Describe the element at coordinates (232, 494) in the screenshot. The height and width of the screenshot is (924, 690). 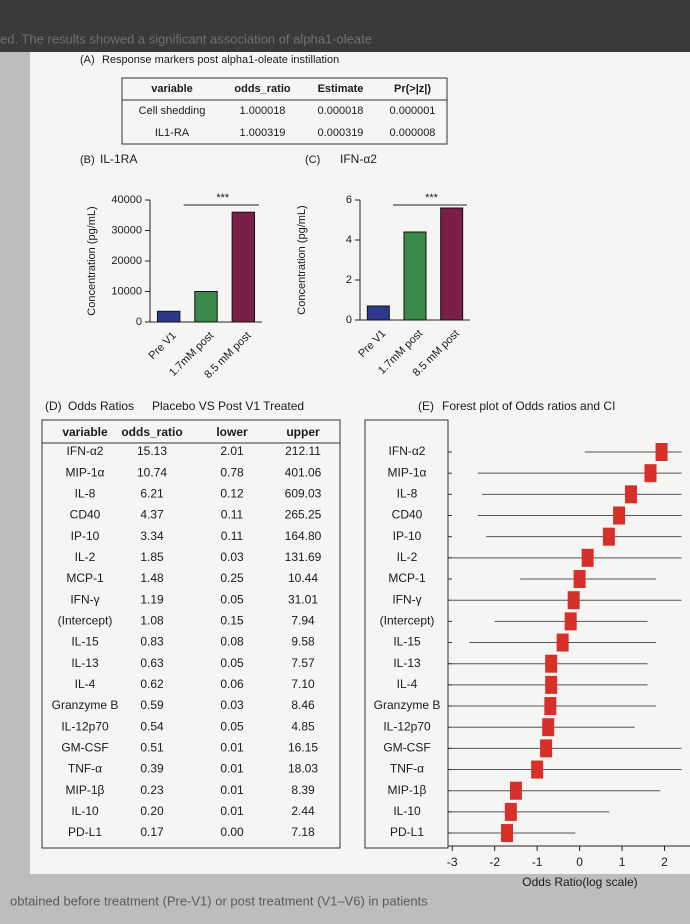
I see `table-cell: 0.12` at that location.